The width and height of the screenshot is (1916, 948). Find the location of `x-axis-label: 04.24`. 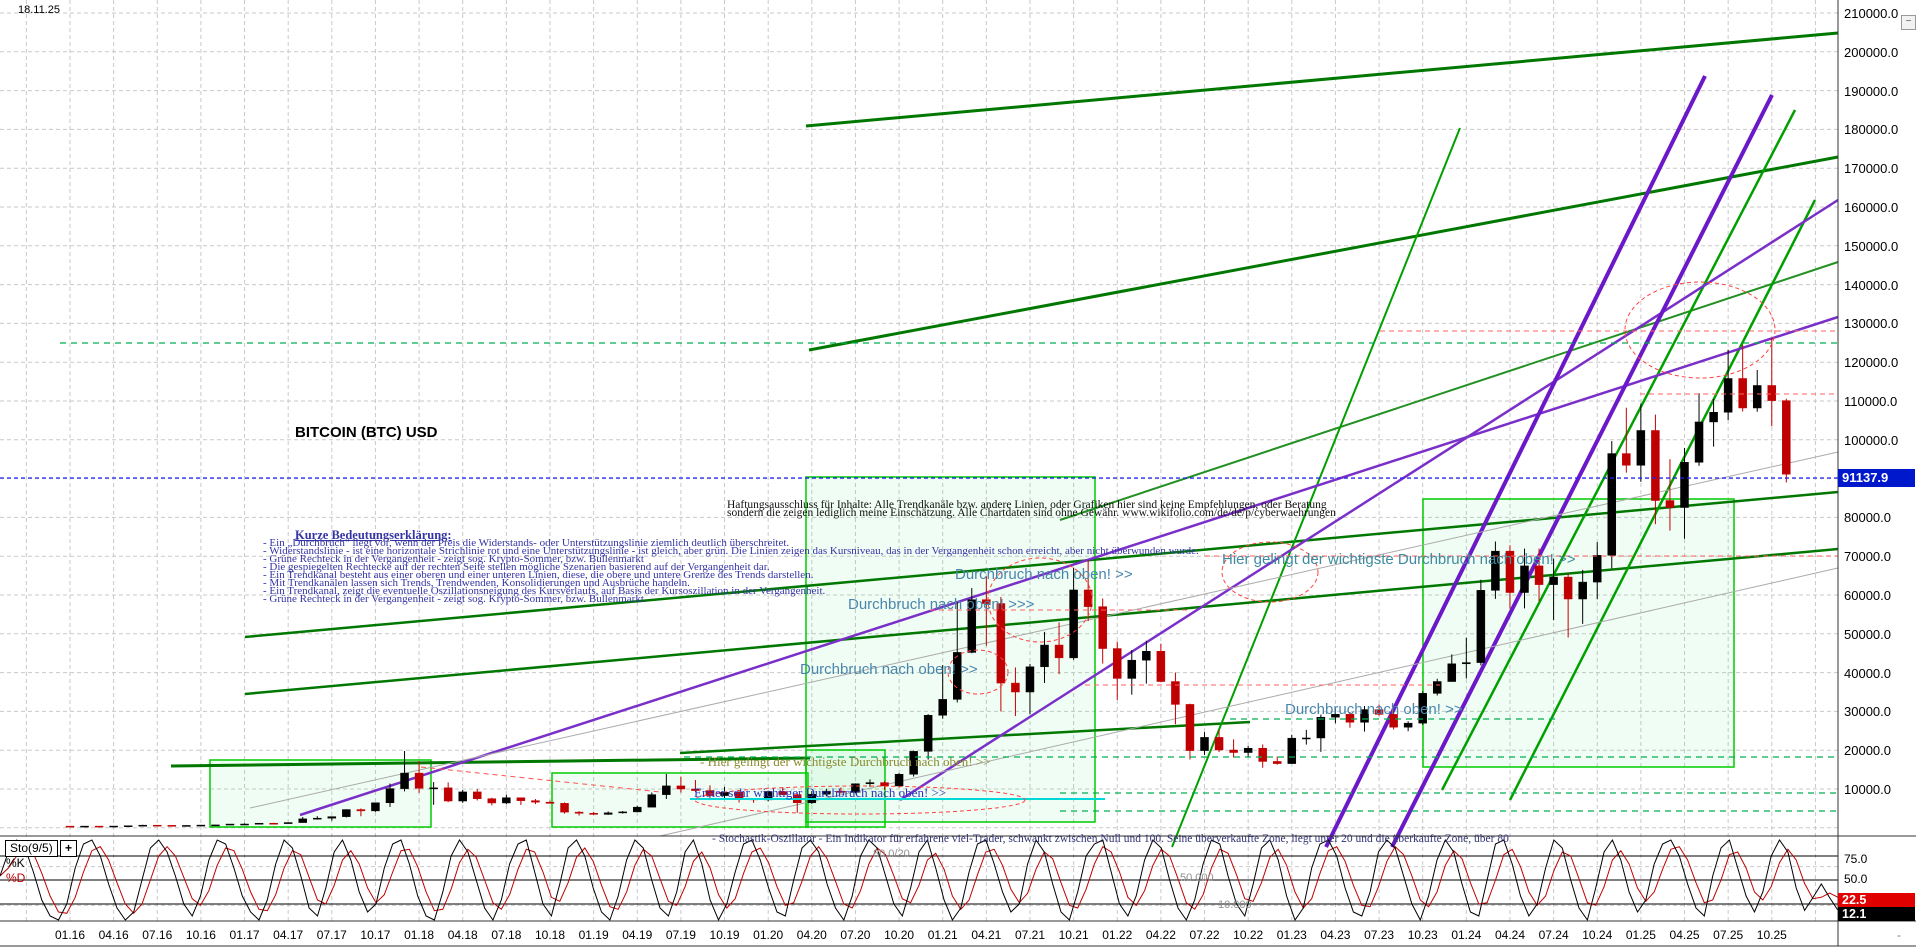

x-axis-label: 04.24 is located at coordinates (1509, 935).